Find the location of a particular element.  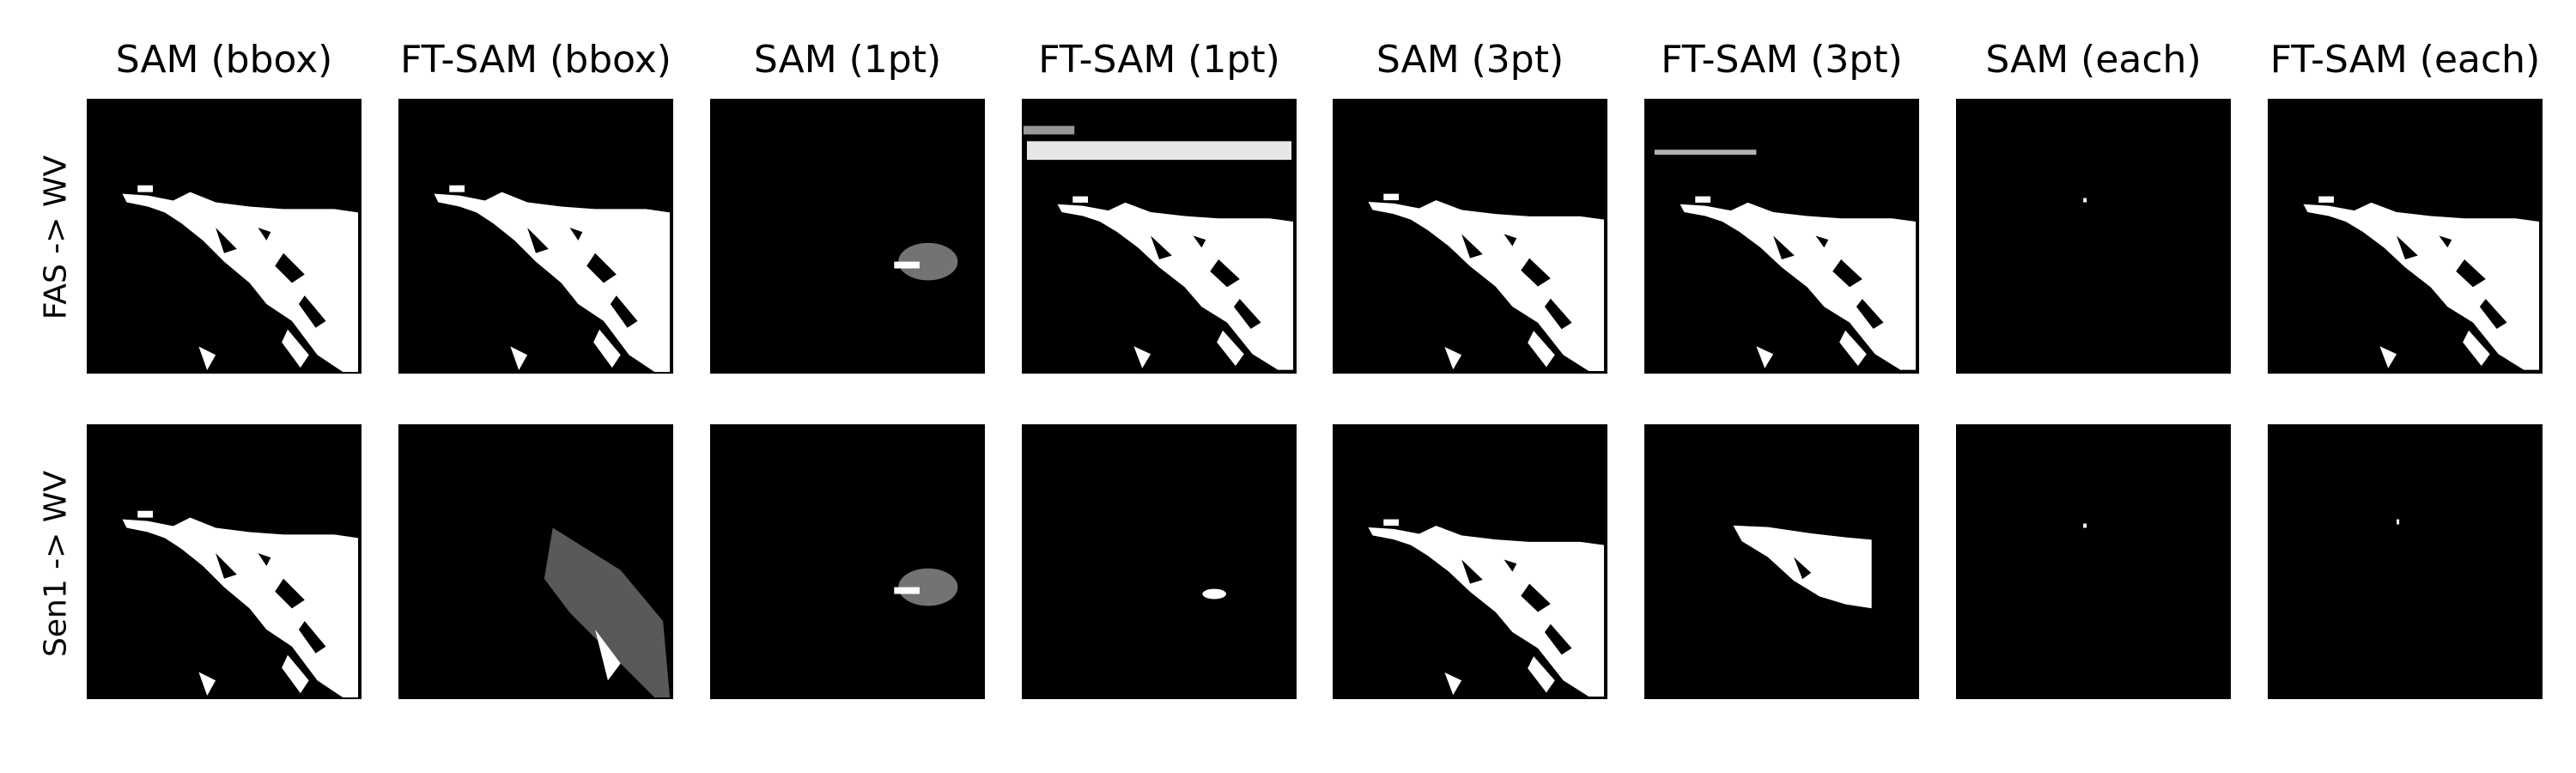

row-label: FAS -> WV is located at coordinates (56, 238).